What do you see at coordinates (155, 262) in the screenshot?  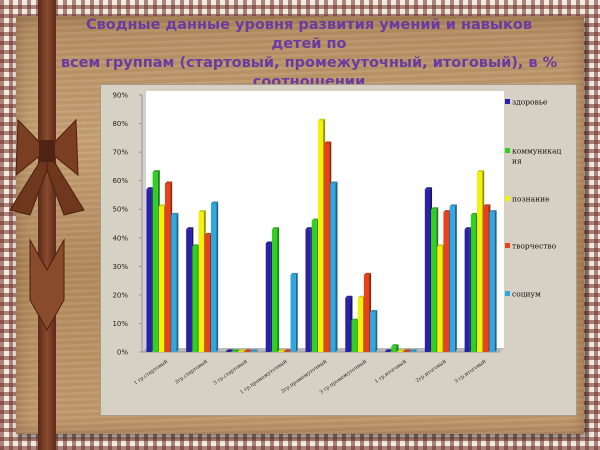 I see `bar-коммуникация-0` at bounding box center [155, 262].